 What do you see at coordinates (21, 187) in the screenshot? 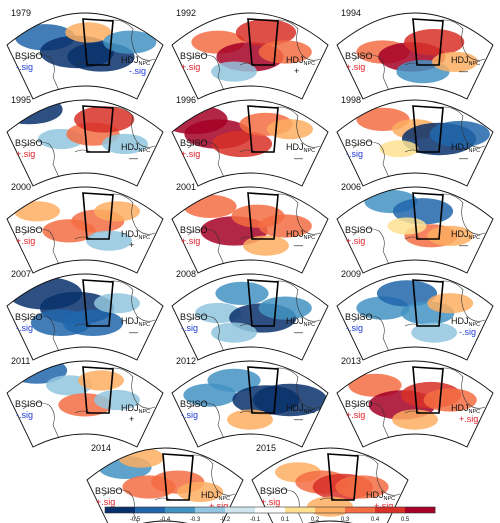
I see `year-label: 2000` at bounding box center [21, 187].